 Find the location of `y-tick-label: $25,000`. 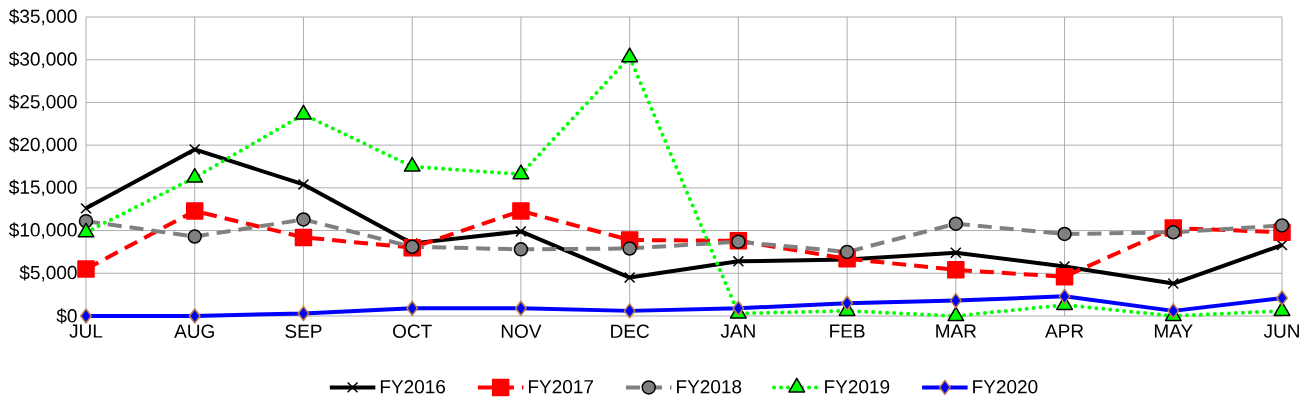

y-tick-label: $25,000 is located at coordinates (42, 102).